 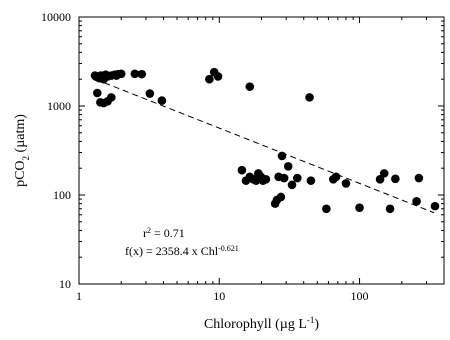 What do you see at coordinates (182, 251) in the screenshot?
I see `fit-equation-annotation: f(x) = 2358.4 x Chl-0.621` at bounding box center [182, 251].